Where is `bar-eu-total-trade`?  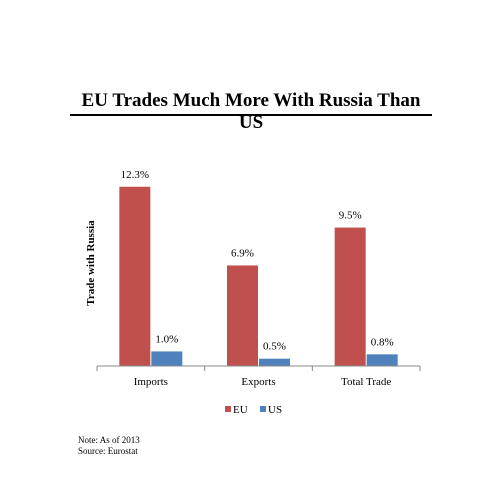
bar-eu-total-trade is located at coordinates (350, 296).